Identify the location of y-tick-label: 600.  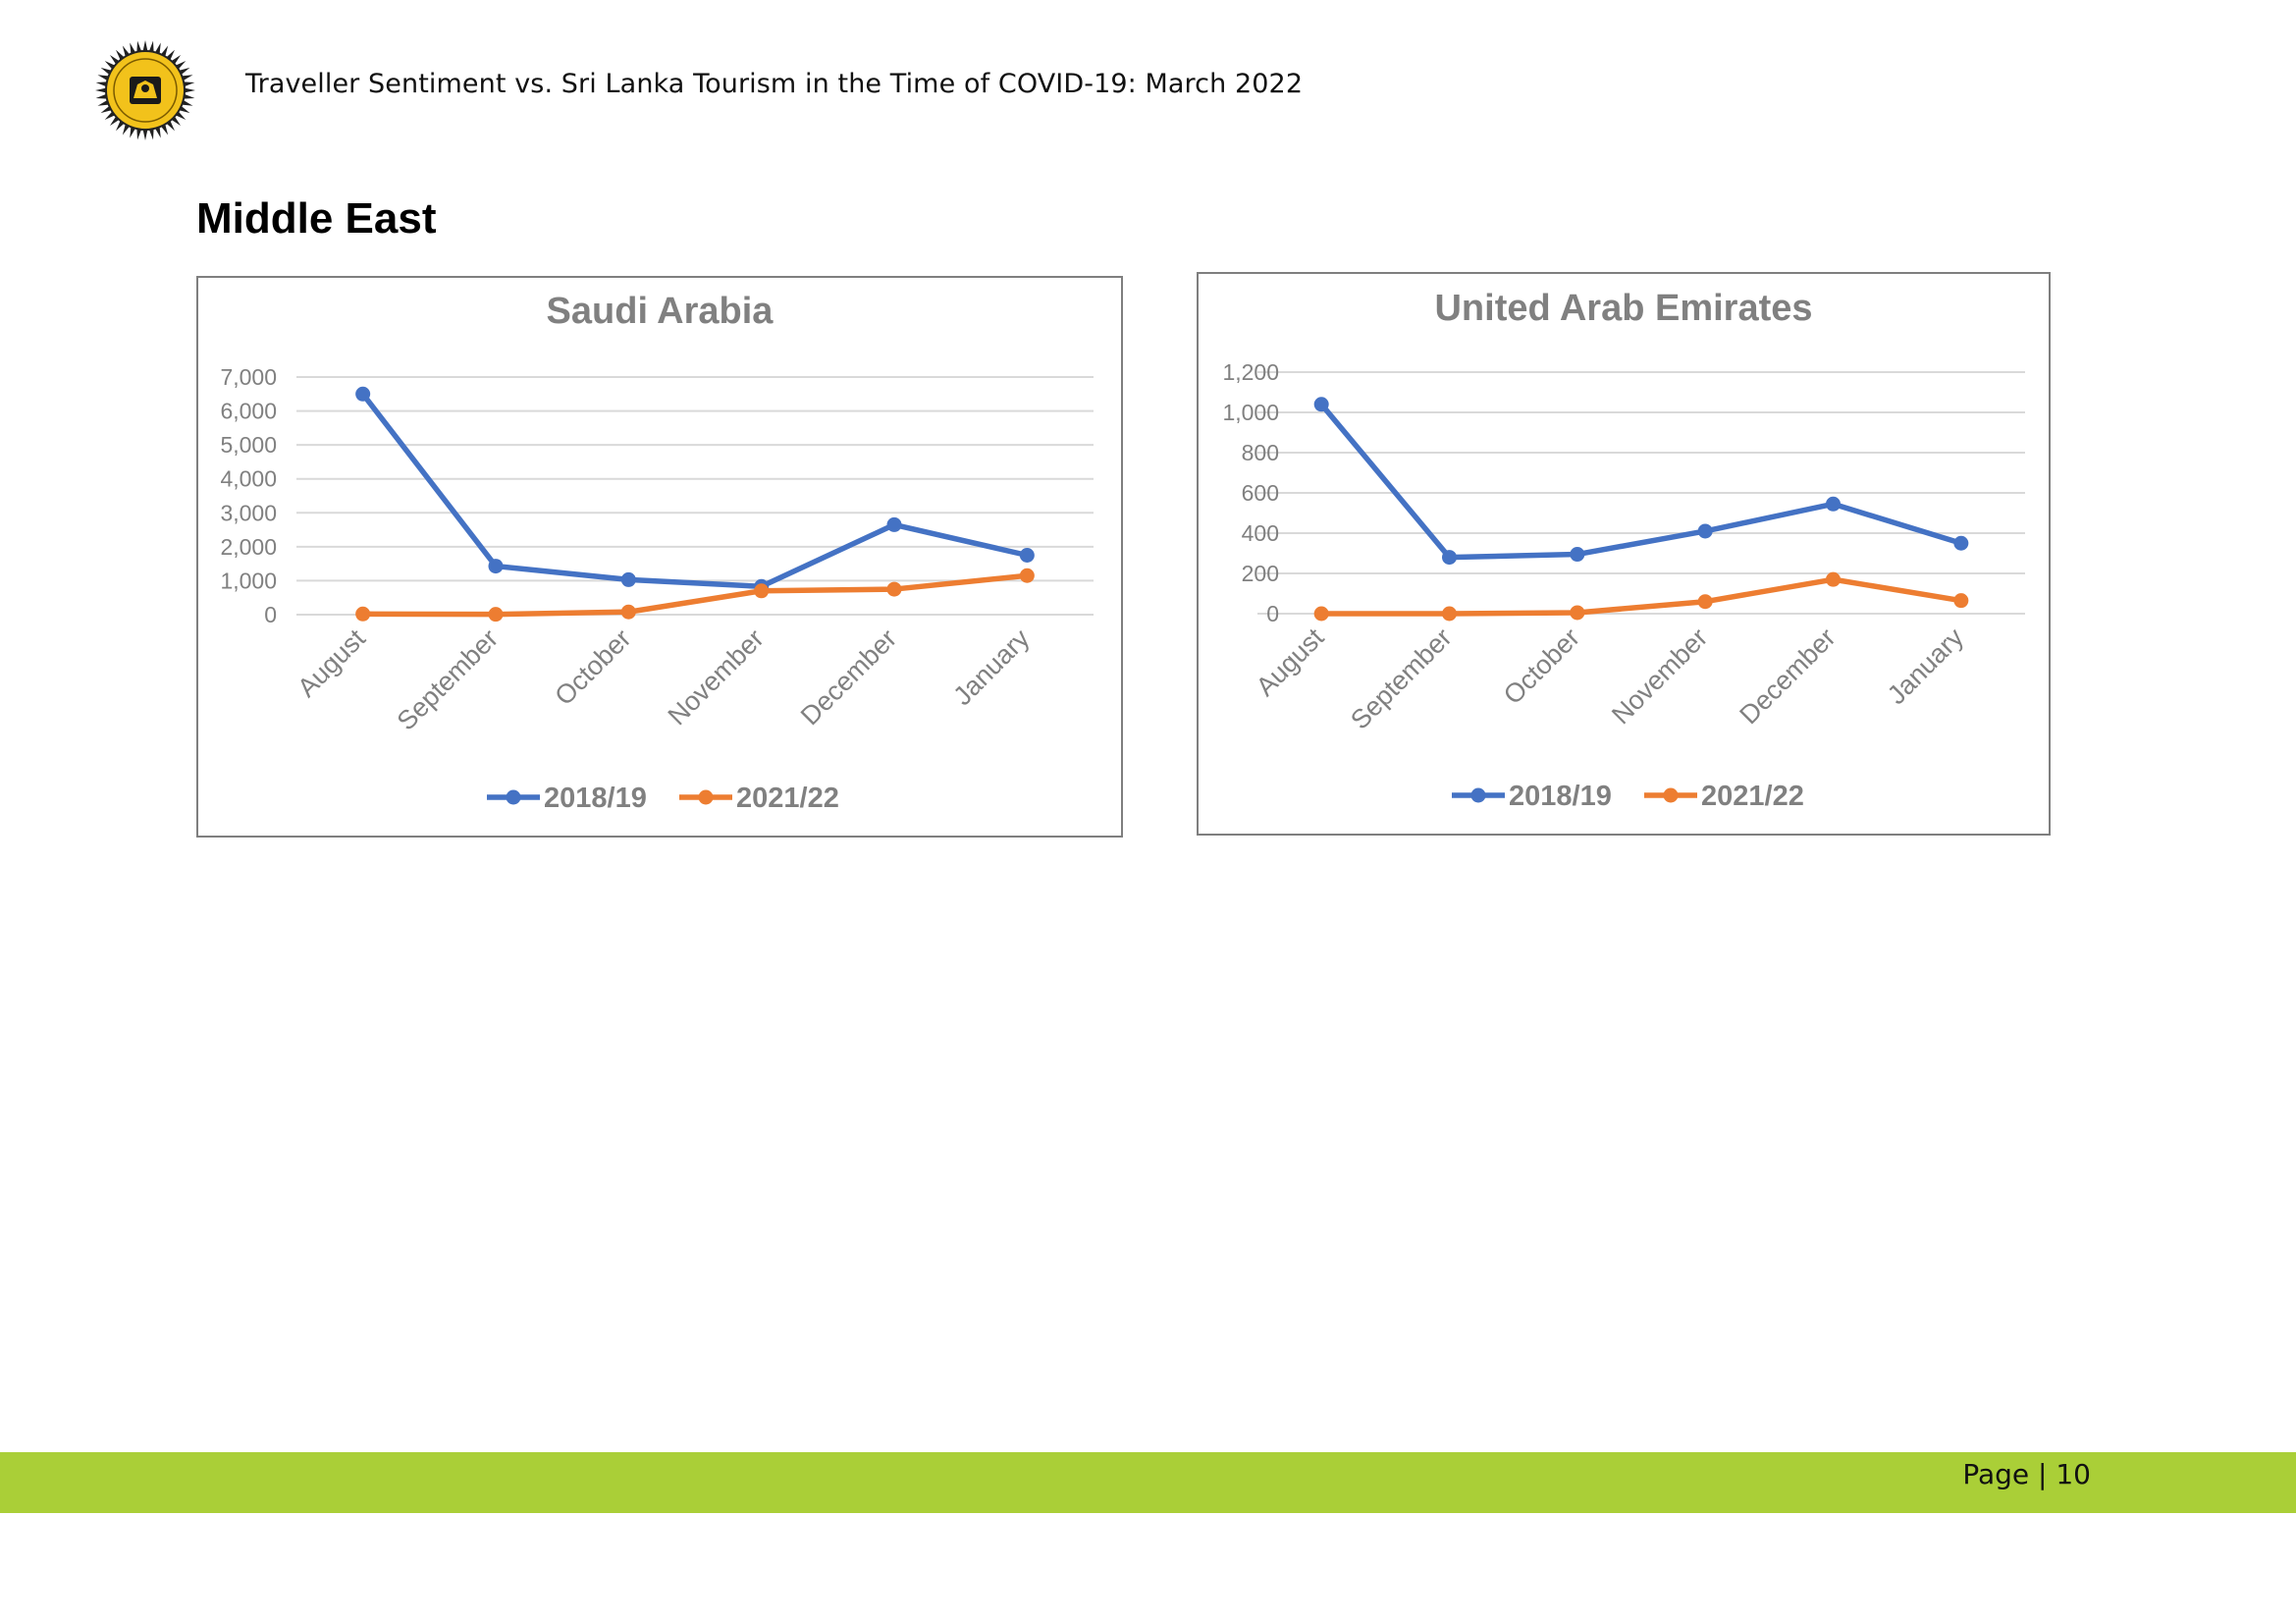
(1260, 493).